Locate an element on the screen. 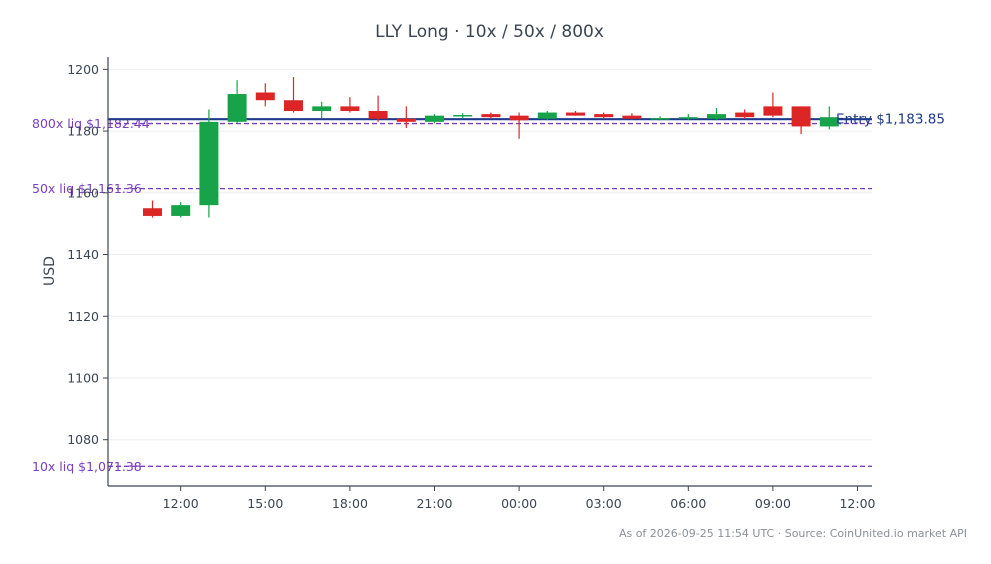  liquidation-label: 10x liq $1,071.38 is located at coordinates (87, 466).